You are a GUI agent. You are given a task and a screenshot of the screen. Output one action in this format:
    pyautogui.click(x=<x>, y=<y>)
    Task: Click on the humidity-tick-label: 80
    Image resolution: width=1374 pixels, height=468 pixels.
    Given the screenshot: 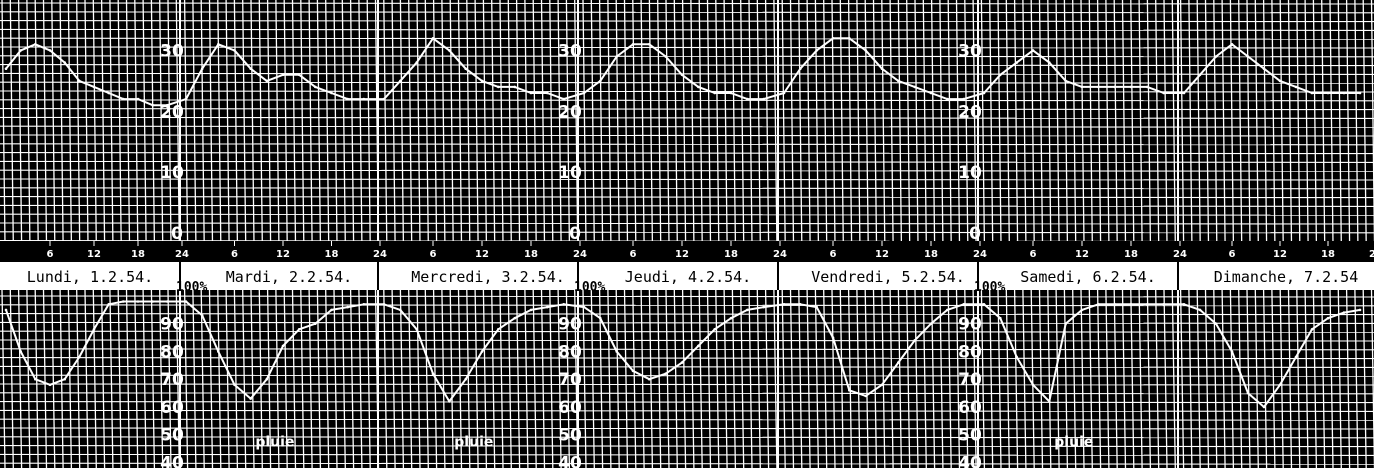 What is the action you would take?
    pyautogui.click(x=970, y=352)
    